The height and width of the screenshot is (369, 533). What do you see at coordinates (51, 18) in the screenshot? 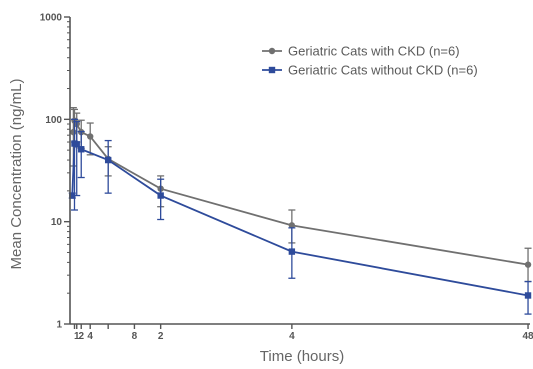
I see `y-tick-label: 1000` at bounding box center [51, 18].